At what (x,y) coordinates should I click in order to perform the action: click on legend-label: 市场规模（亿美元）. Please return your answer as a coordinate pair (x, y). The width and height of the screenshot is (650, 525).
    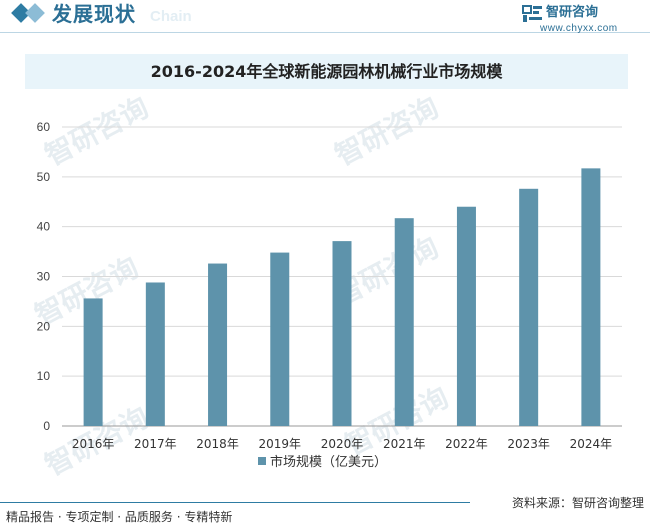
    Looking at the image, I should click on (328, 462).